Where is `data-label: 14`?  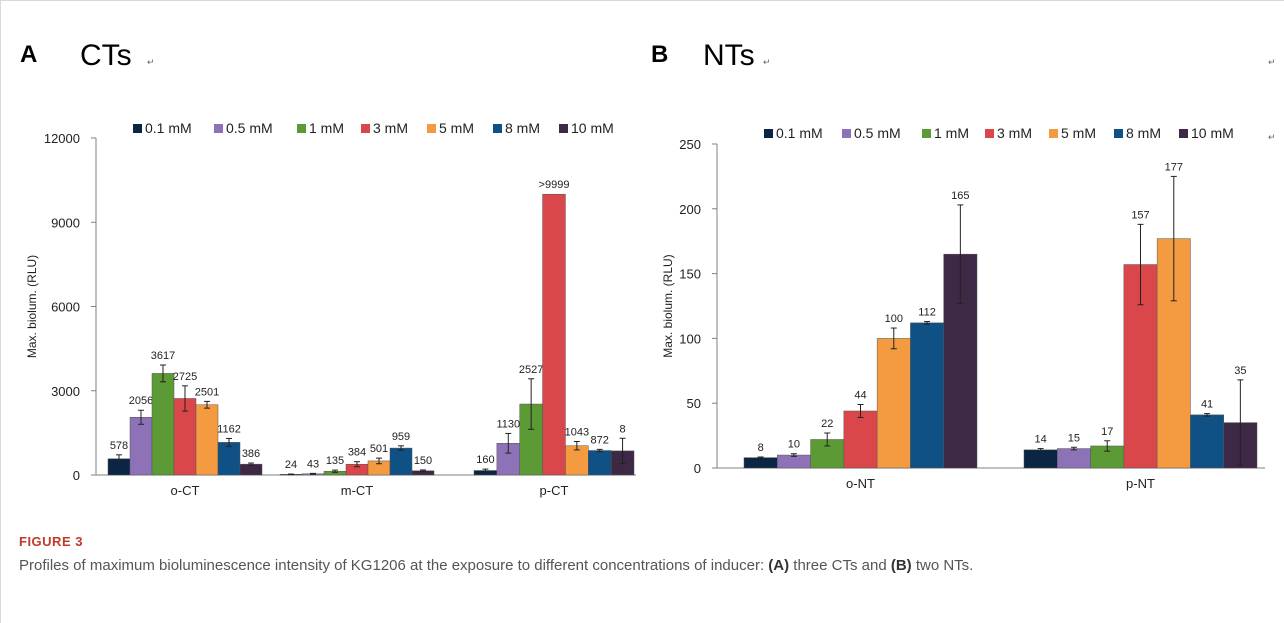 data-label: 14 is located at coordinates (1041, 440).